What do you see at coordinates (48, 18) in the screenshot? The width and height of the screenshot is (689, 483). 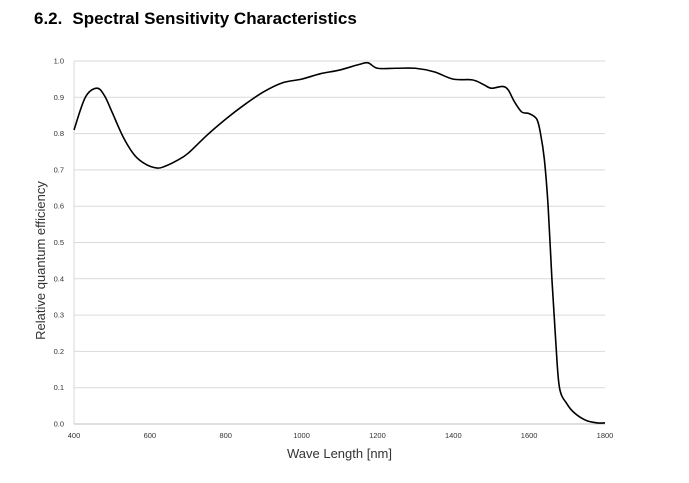 I see `section-number: 6.2.` at bounding box center [48, 18].